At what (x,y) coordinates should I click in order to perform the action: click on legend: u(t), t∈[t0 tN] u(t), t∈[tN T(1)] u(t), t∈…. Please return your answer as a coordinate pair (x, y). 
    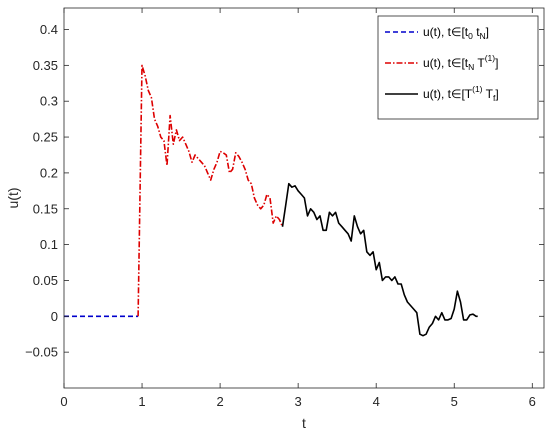
    Looking at the image, I should click on (458, 67).